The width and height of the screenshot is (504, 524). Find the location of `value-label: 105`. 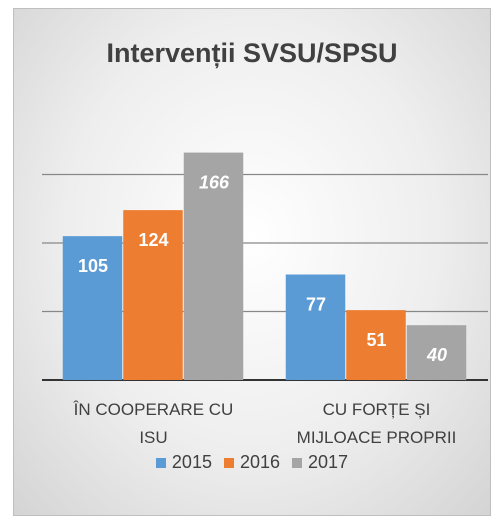

value-label: 105 is located at coordinates (93, 266).